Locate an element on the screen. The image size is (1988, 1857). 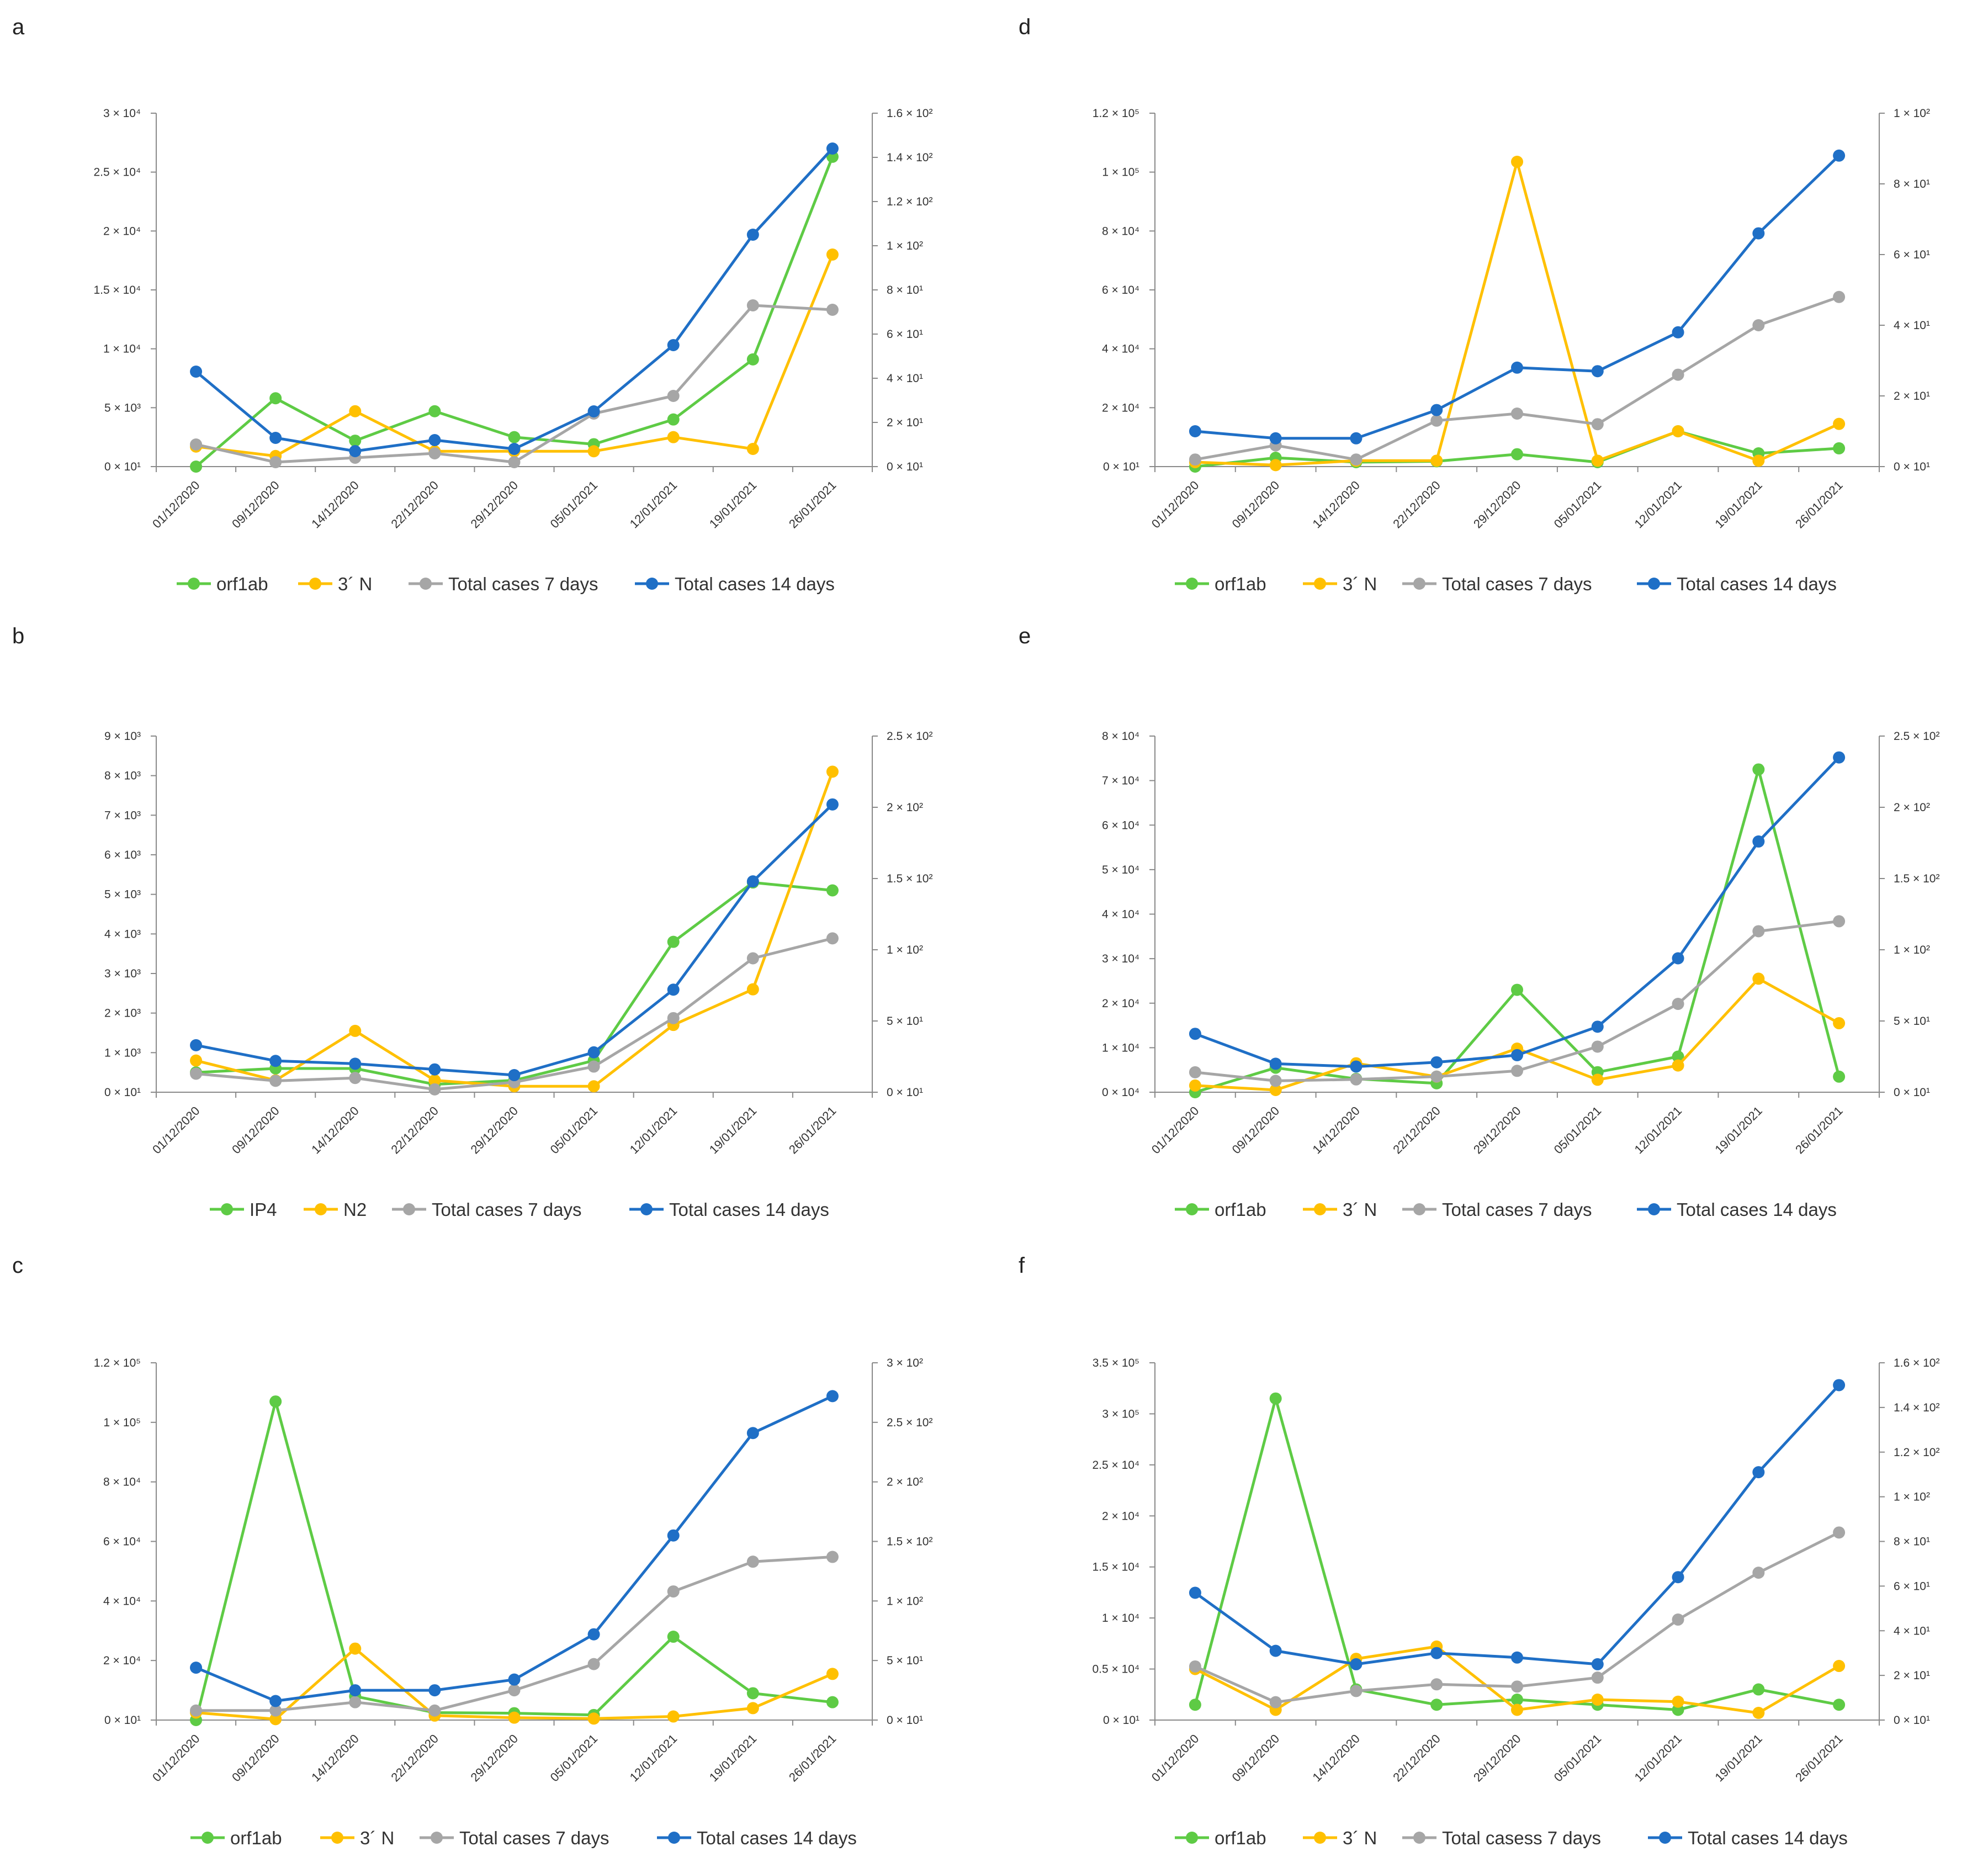
left-tick-label: 0 × 10¹ is located at coordinates (122, 1092).